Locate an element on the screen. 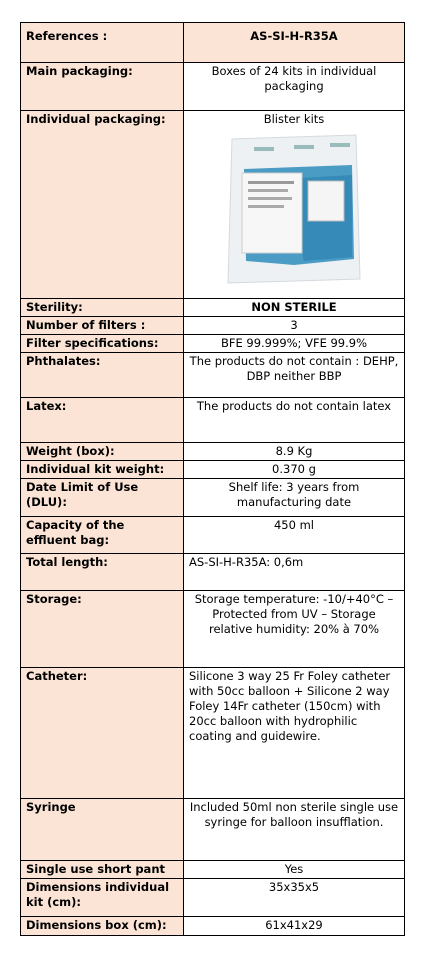  label-text: Catheter: is located at coordinates (57, 676).